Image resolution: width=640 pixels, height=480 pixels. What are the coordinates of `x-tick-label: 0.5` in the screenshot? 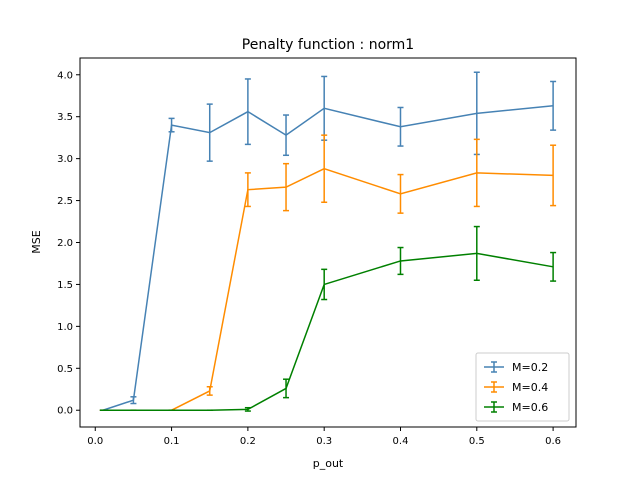 It's located at (477, 441).